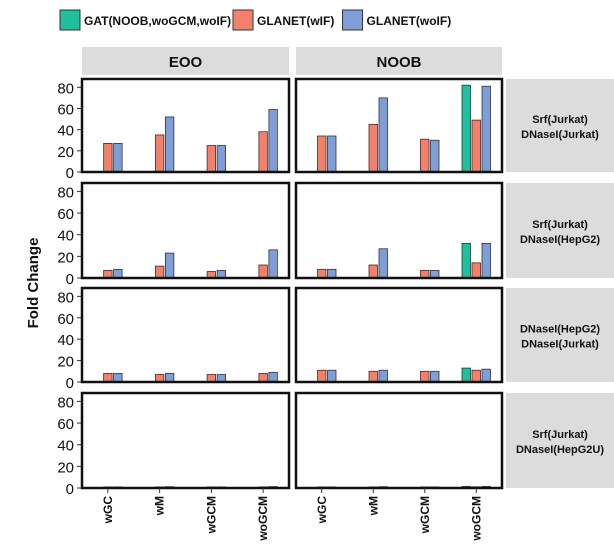 This screenshot has width=614, height=557. Describe the element at coordinates (476, 519) in the screenshot. I see `x-tick-label: woGCM` at that location.